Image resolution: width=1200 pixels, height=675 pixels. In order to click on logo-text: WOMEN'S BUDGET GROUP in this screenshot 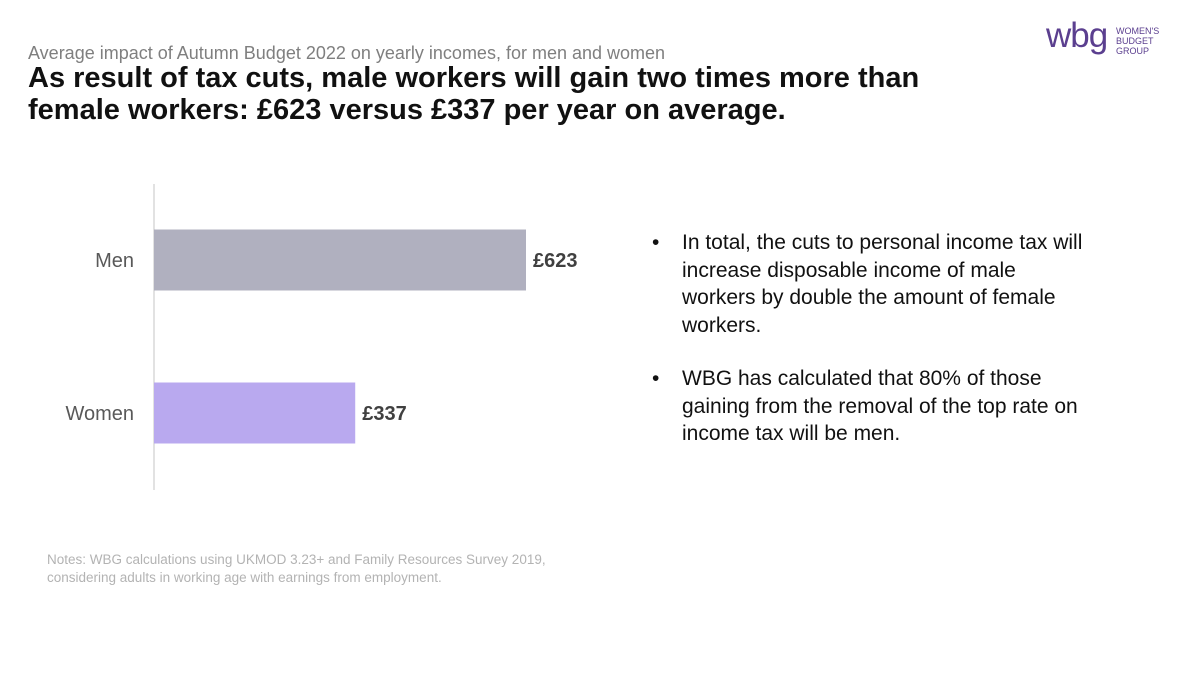, I will do `click(1137, 41)`.